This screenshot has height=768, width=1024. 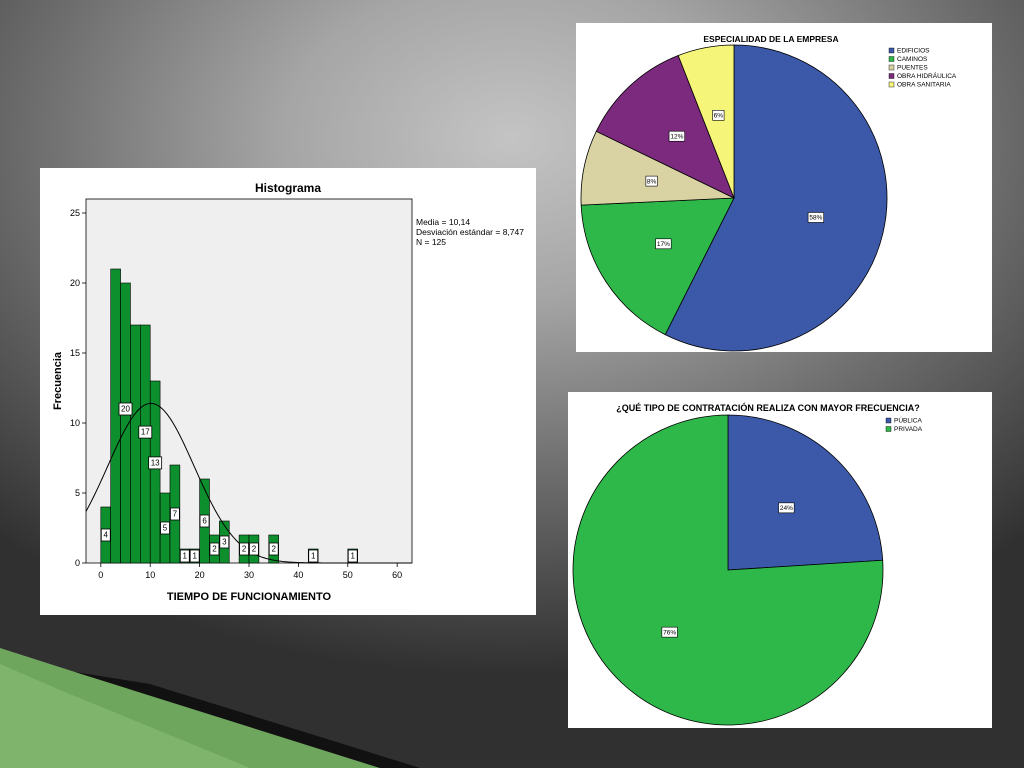 I want to click on bar-label: 20, so click(x=125, y=409).